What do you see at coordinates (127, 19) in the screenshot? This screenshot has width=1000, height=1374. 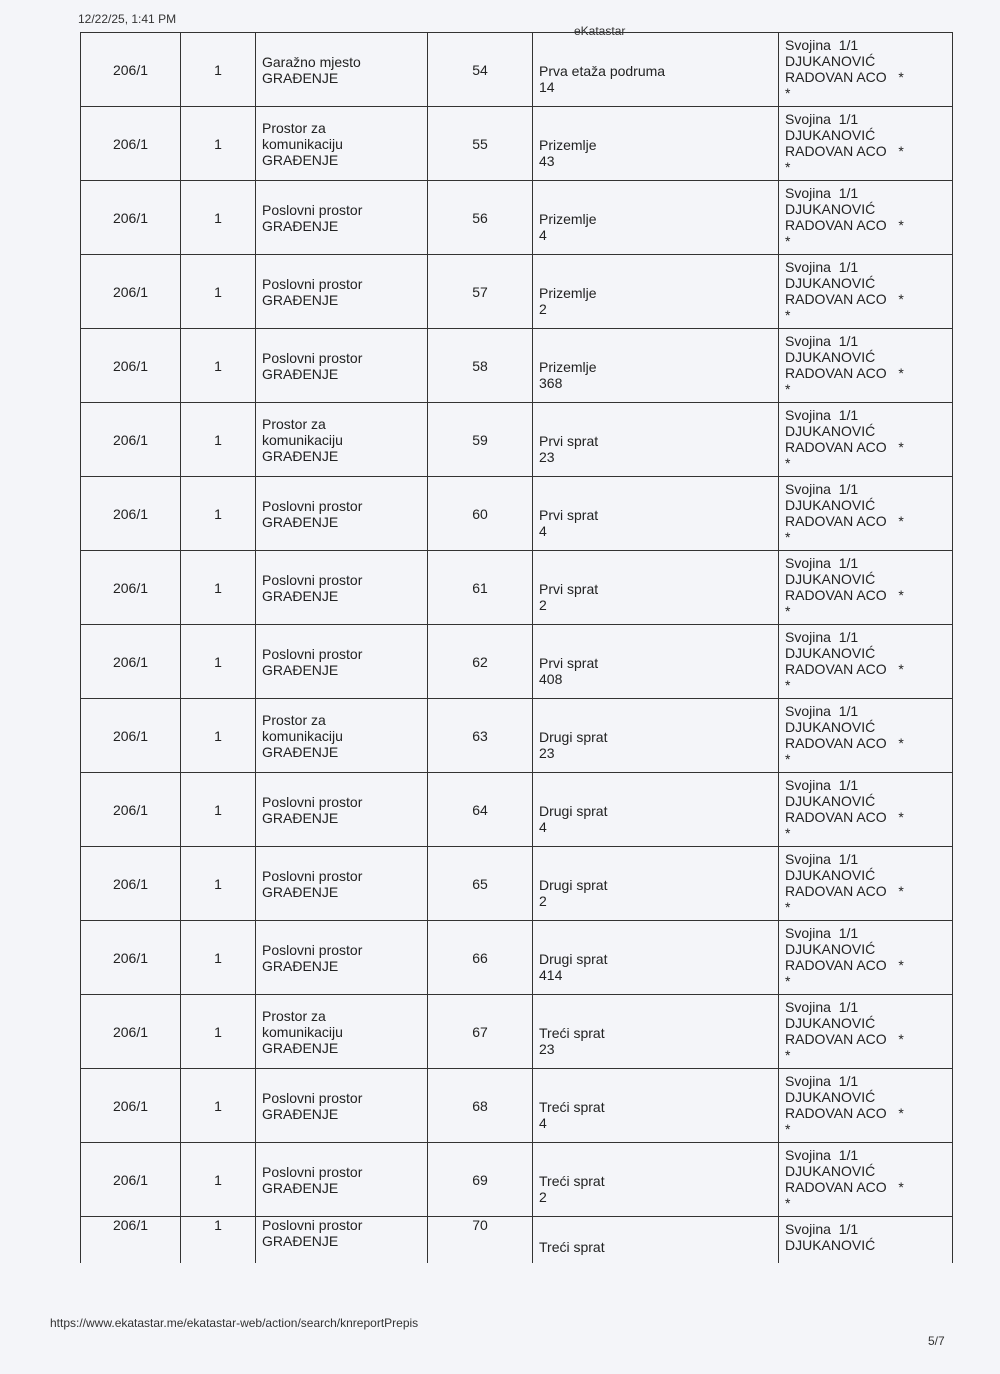 I see `print-timestamp: 12/22/25, 1:41 PM` at bounding box center [127, 19].